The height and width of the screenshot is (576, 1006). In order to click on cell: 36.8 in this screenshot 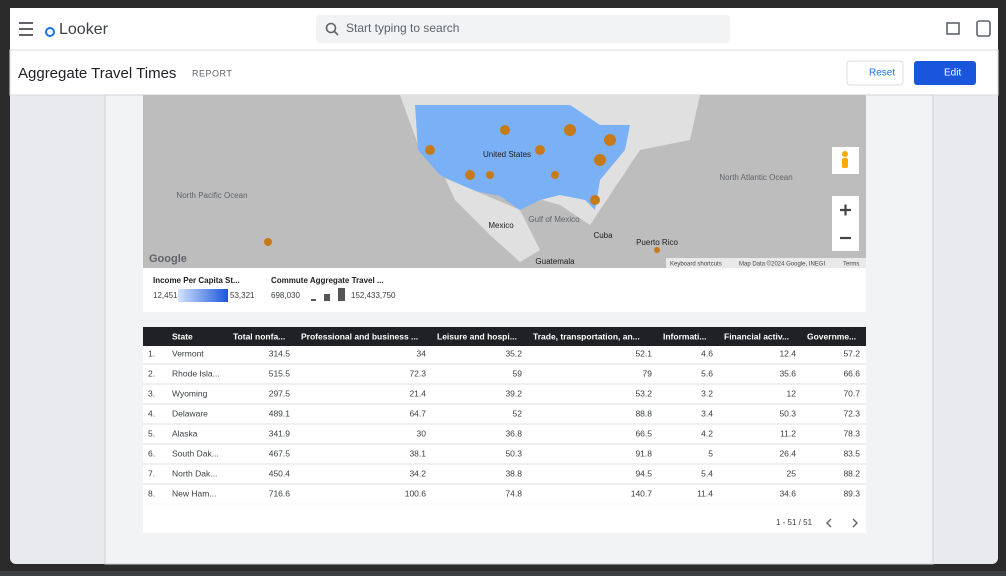, I will do `click(513, 433)`.